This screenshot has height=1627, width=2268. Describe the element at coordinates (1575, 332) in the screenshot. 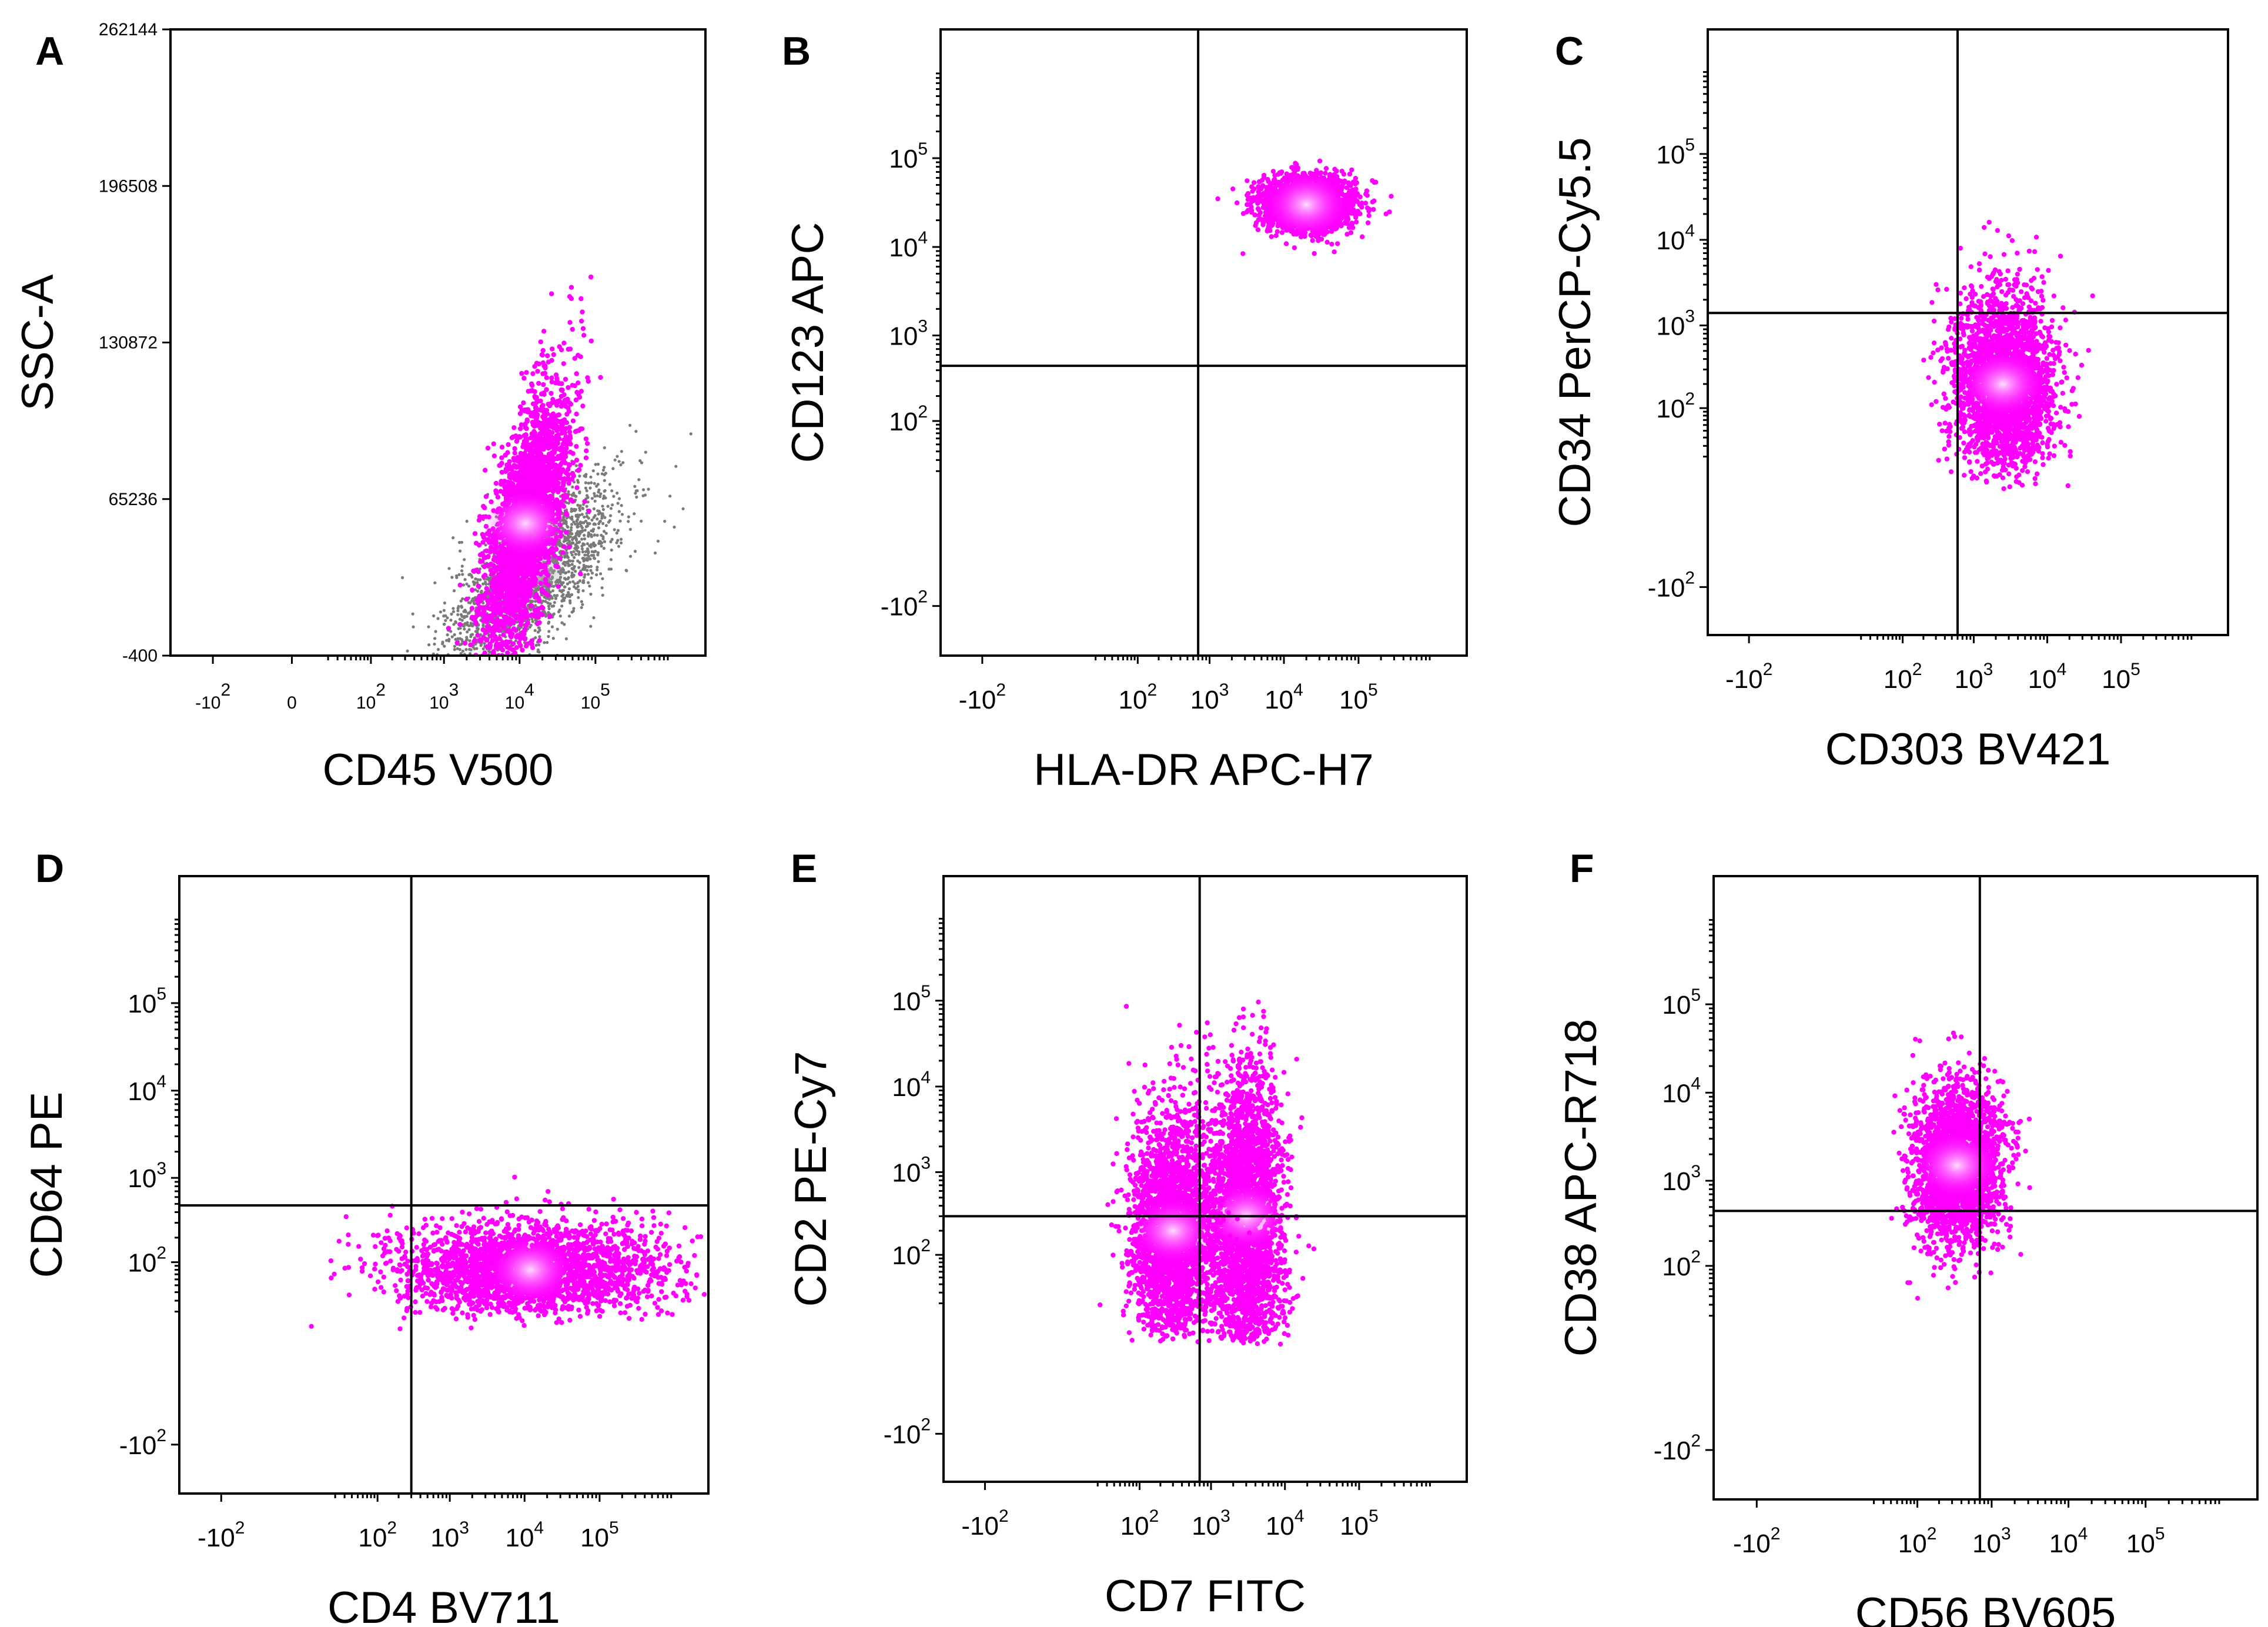

I see `y-axis-title: CD34 PerCP-Cy5.5` at that location.